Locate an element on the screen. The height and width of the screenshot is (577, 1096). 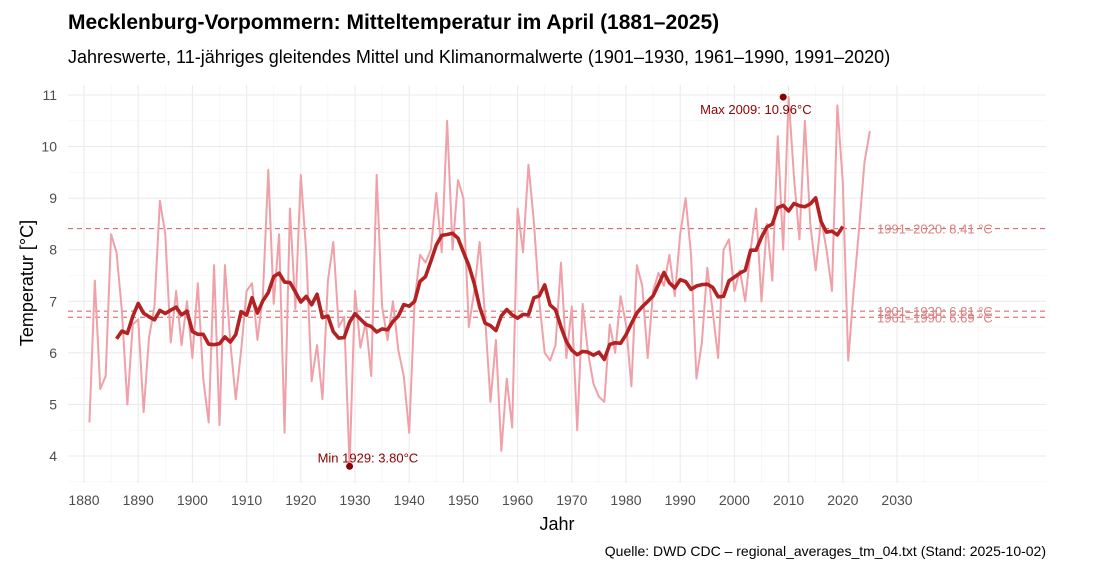
y-tick-label: 10 is located at coordinates (49, 147).